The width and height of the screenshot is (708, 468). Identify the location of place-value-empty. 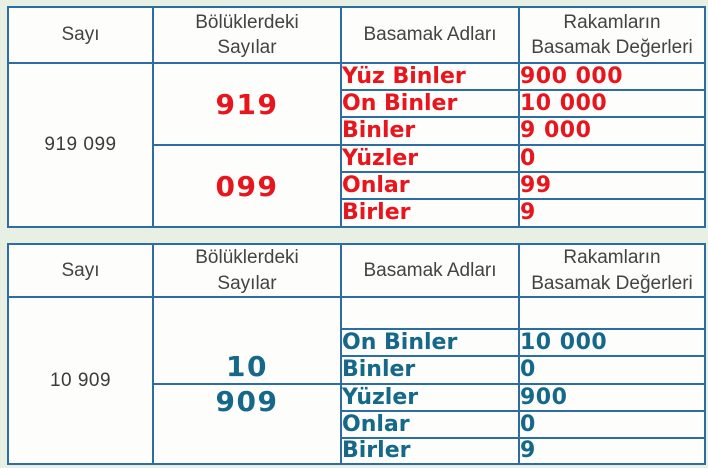
(612, 313).